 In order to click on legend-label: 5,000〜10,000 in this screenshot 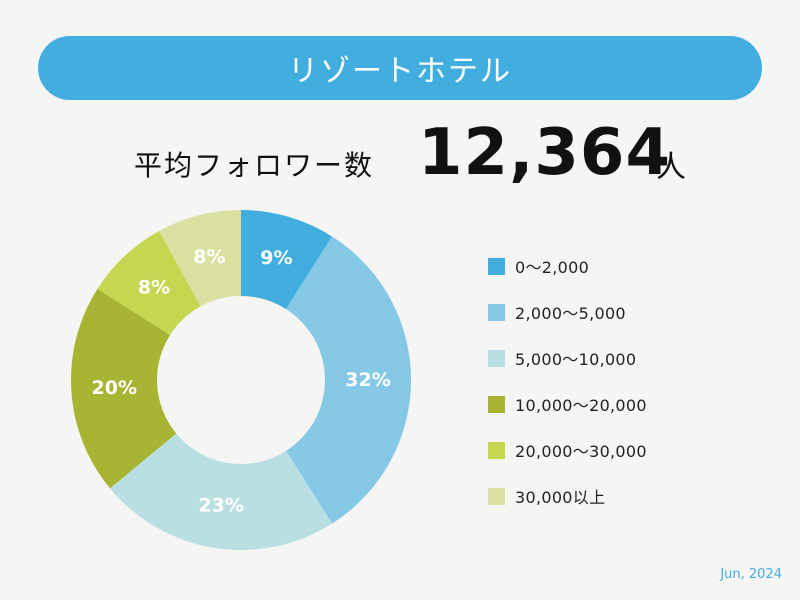, I will do `click(576, 359)`.